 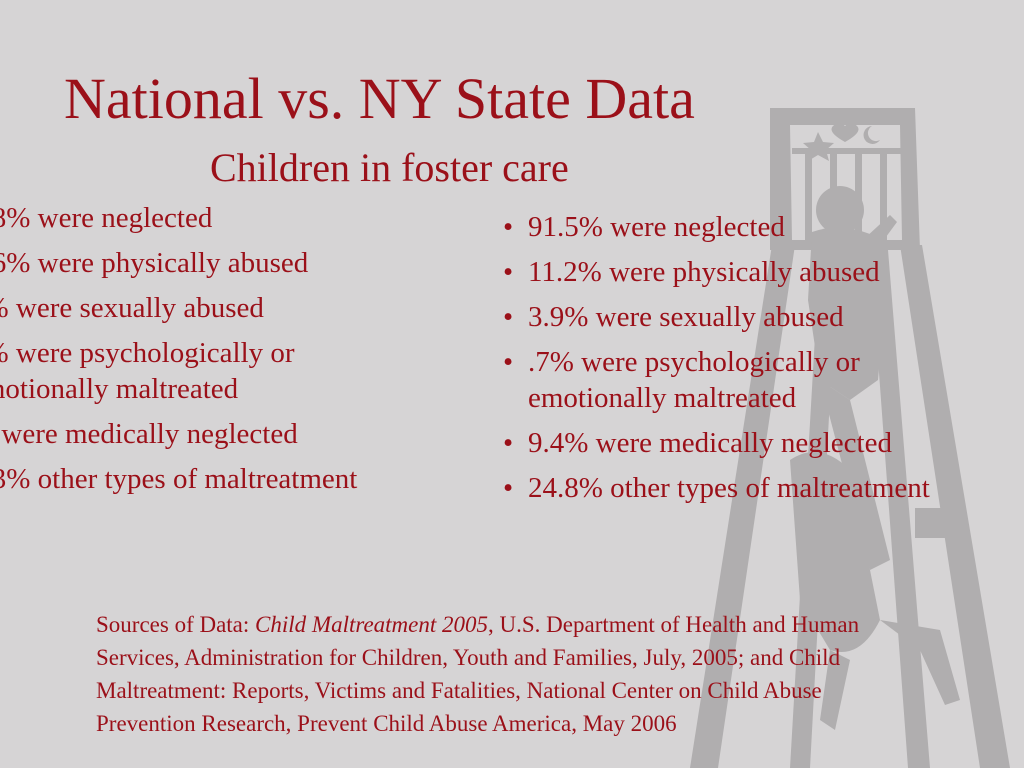 What do you see at coordinates (154, 263) in the screenshot?
I see `list-item: 5.6% were physically abused` at bounding box center [154, 263].